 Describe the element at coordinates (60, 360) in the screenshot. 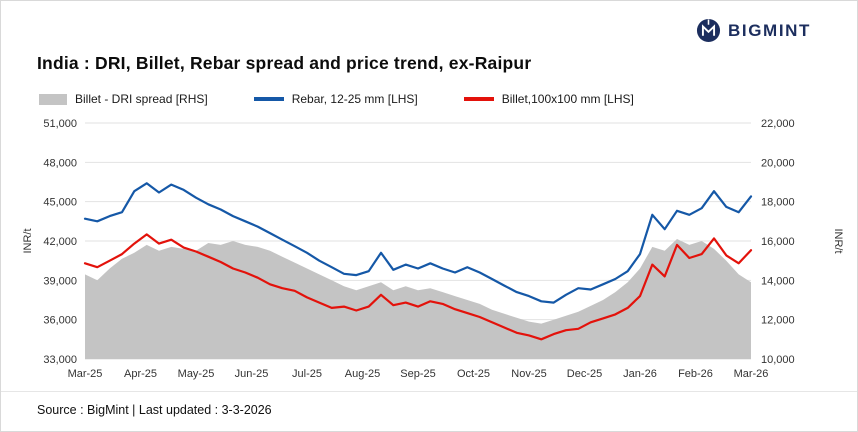

I see `y-left-tick-label: 33,000` at that location.